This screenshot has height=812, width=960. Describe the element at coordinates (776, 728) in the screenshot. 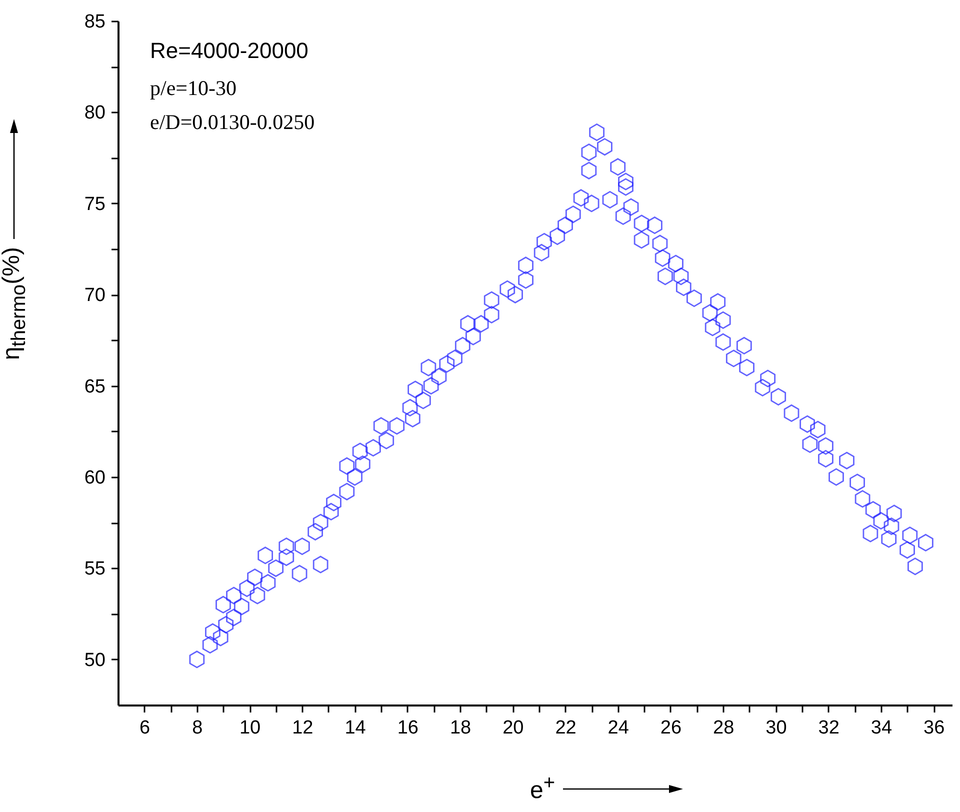

I see `x-tick-label: 30` at that location.